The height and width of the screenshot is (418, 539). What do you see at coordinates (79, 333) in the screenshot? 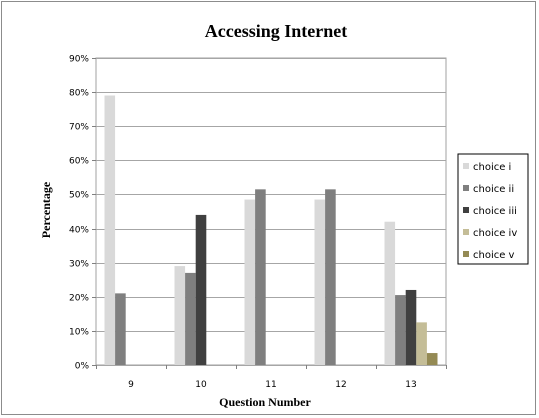
I see `y-tick-label: 10%` at bounding box center [79, 333].